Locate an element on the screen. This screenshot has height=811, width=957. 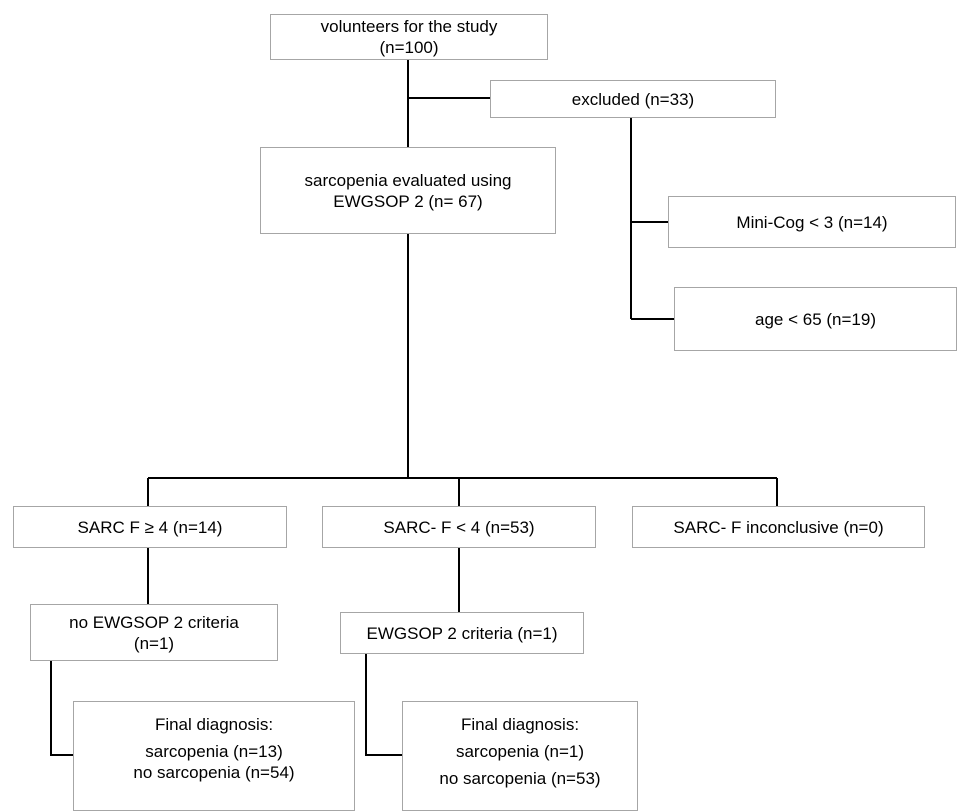
evaluated-line1: sarcopenia evaluated using is located at coordinates (408, 180).